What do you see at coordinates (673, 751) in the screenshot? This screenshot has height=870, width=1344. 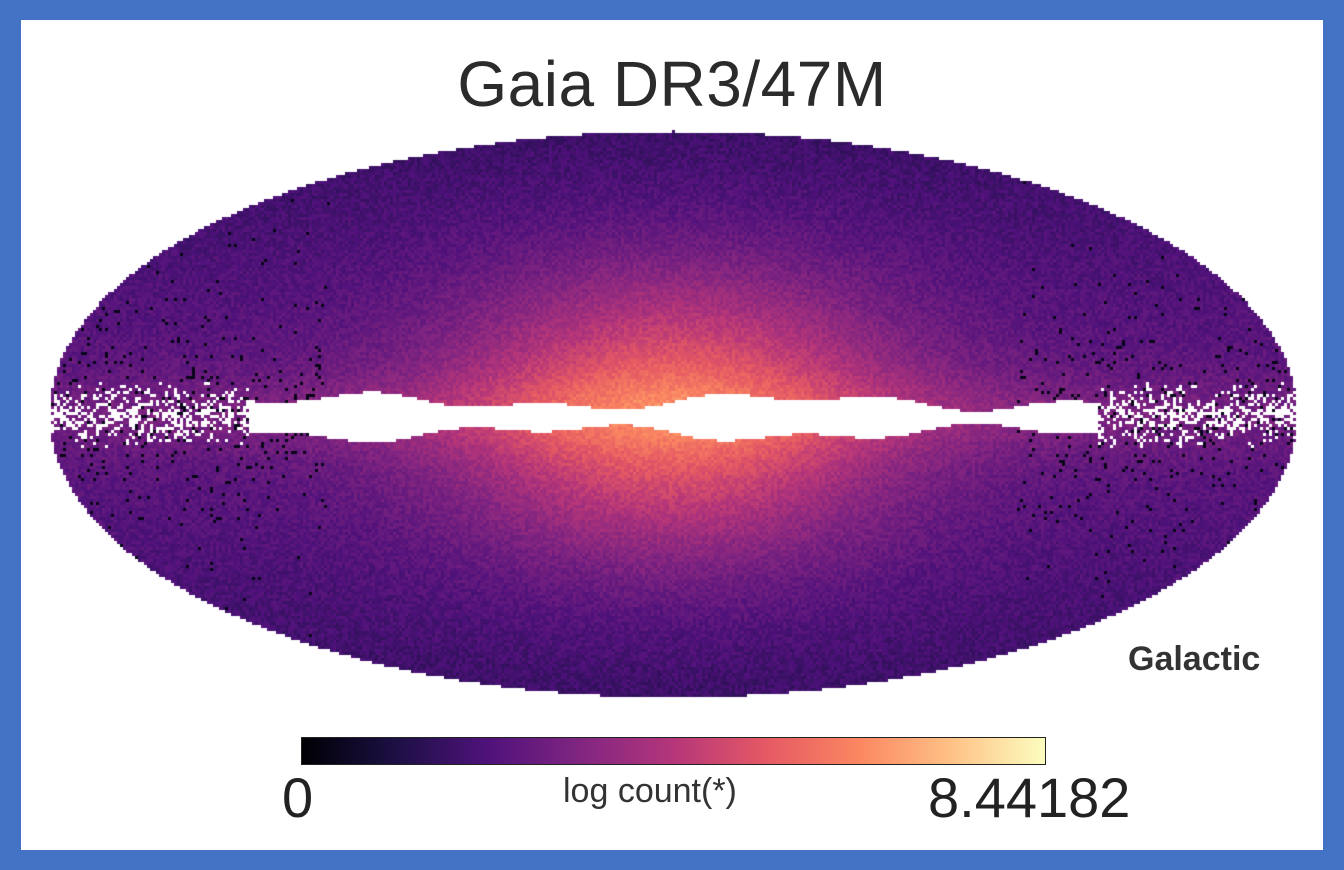 I see `colorbar` at bounding box center [673, 751].